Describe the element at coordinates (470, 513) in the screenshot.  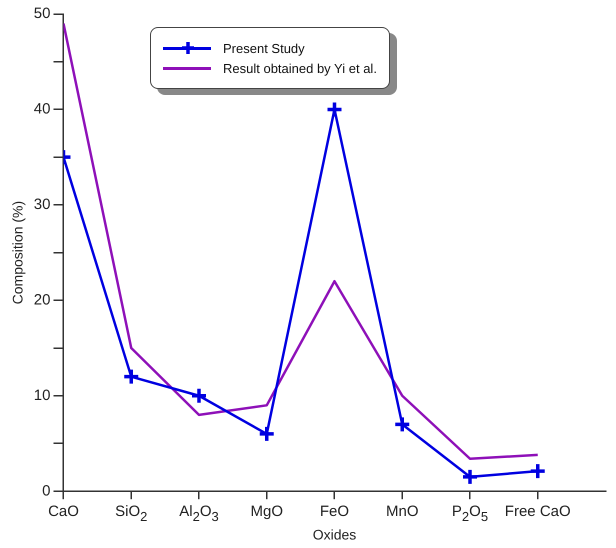
I see `x-tick-label: P$_{2}$O$_{5}$` at that location.